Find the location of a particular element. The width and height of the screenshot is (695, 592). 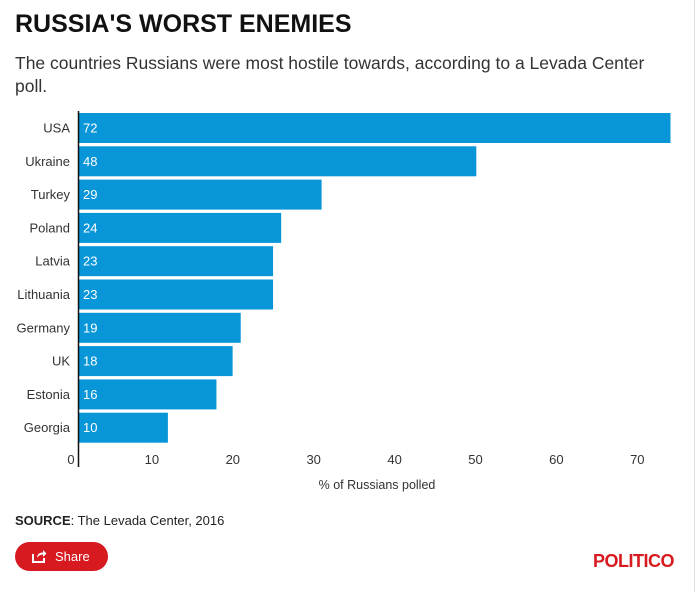

bar-ukraine is located at coordinates (278, 161).